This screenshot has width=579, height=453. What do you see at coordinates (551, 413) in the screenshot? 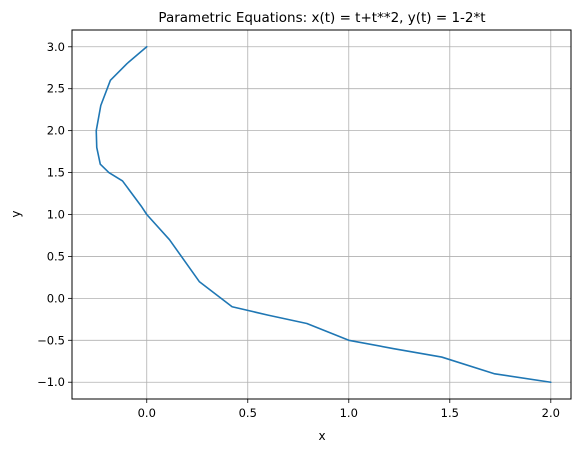
I see `x-tick-label: 2.0` at bounding box center [551, 413].